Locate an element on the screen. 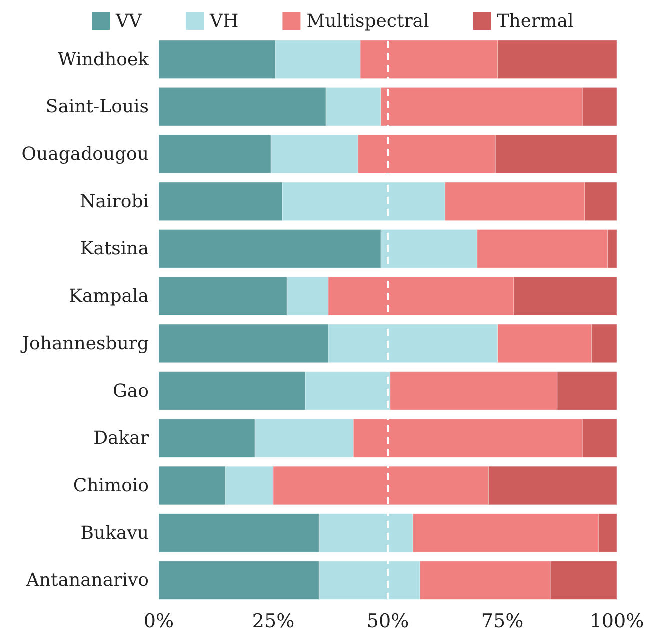 The image size is (646, 642). legend-label: Thermal is located at coordinates (535, 21).